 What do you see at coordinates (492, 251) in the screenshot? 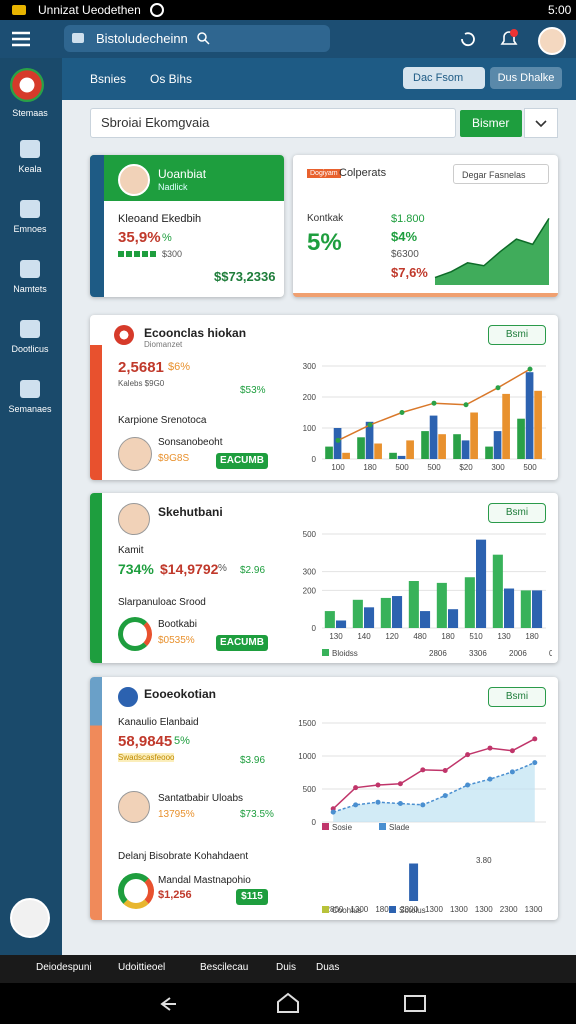
I see `area-chart` at bounding box center [492, 251].